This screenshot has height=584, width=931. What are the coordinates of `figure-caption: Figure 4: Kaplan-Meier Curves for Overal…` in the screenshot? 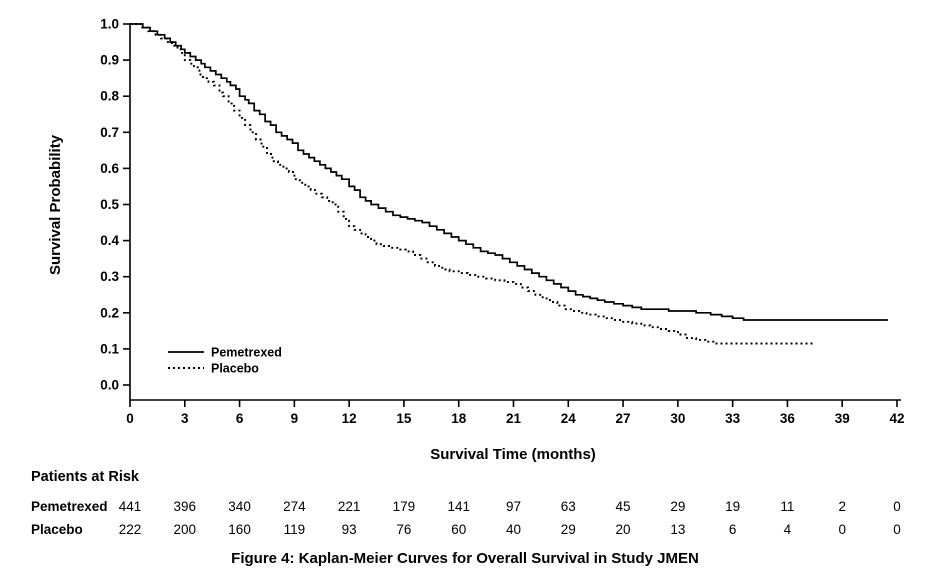 It's located at (465, 558).